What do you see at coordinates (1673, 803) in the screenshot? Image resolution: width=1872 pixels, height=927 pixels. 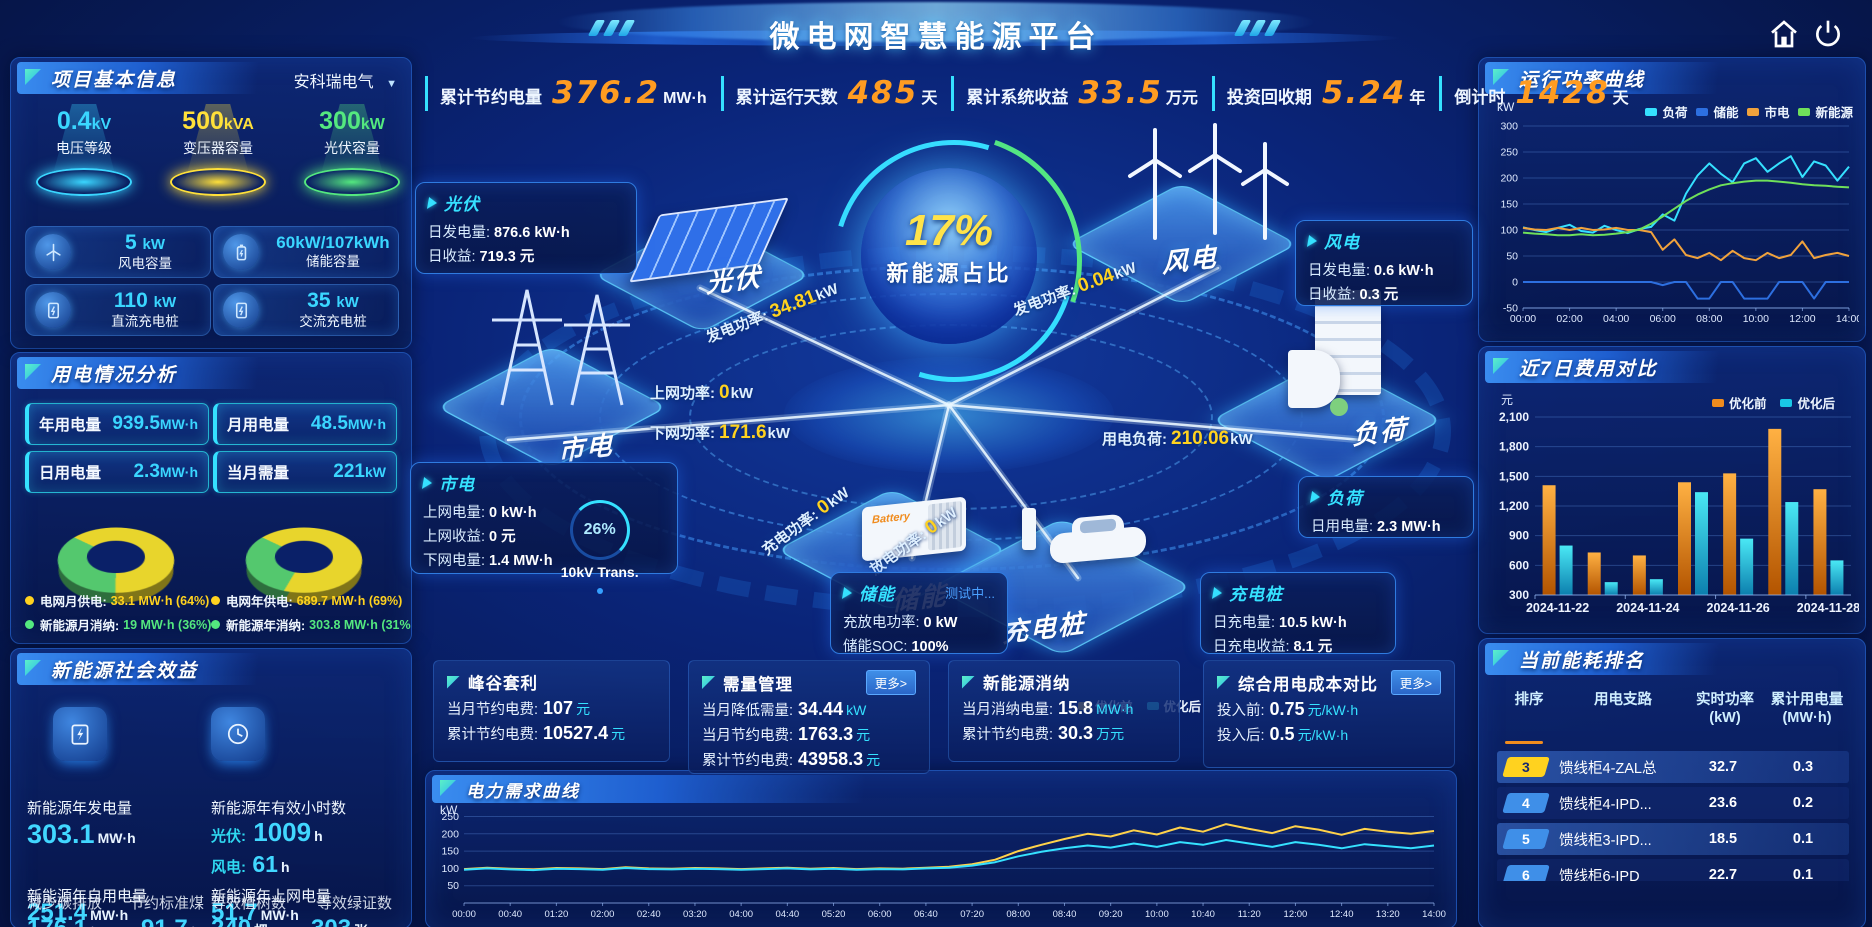 I see `table-row: 4 馈线柜4-IPD... 23.6 0.2` at bounding box center [1673, 803].